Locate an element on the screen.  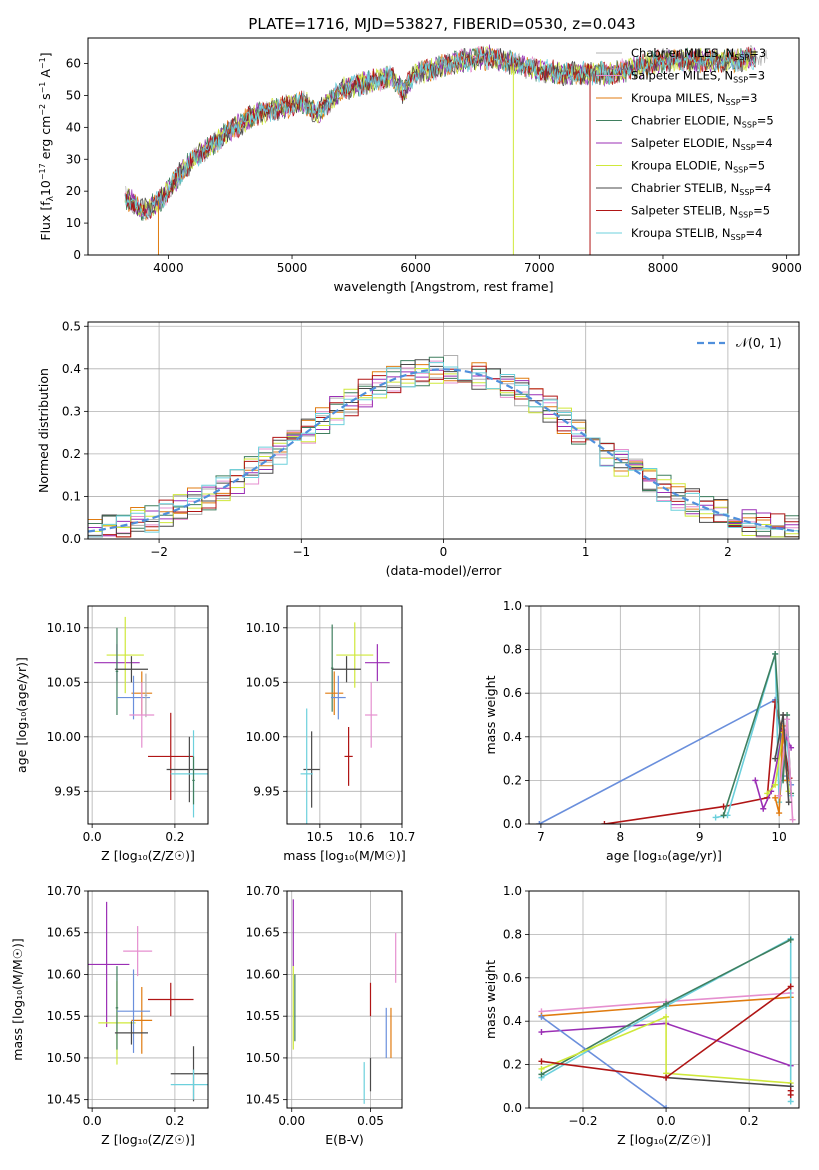
y-tick-label: 0.3 is located at coordinates (71, 411).